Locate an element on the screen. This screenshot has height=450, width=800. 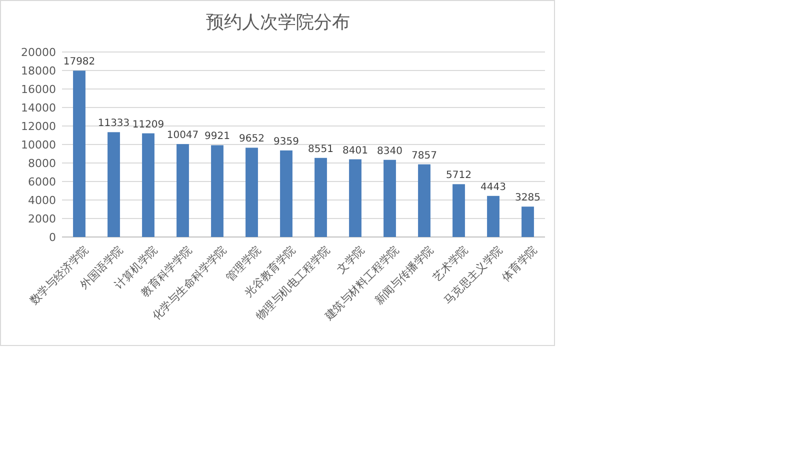
data-label: 8340 is located at coordinates (389, 151).